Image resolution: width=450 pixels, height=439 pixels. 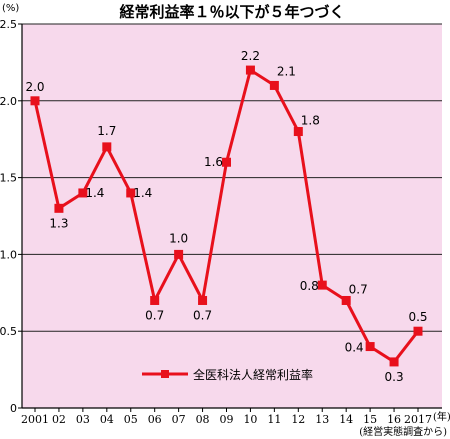 What do you see at coordinates (286, 71) in the screenshot?
I see `data-label: 2.1` at bounding box center [286, 71].